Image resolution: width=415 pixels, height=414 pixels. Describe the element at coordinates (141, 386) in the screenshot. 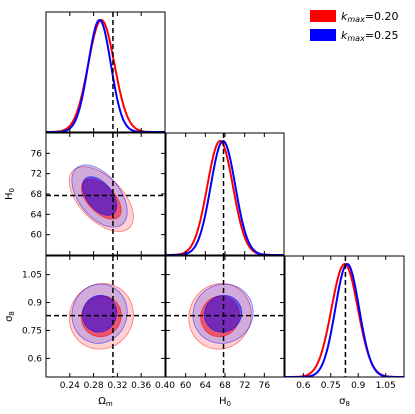

I see `x-tick-label-om: 0.36` at that location.